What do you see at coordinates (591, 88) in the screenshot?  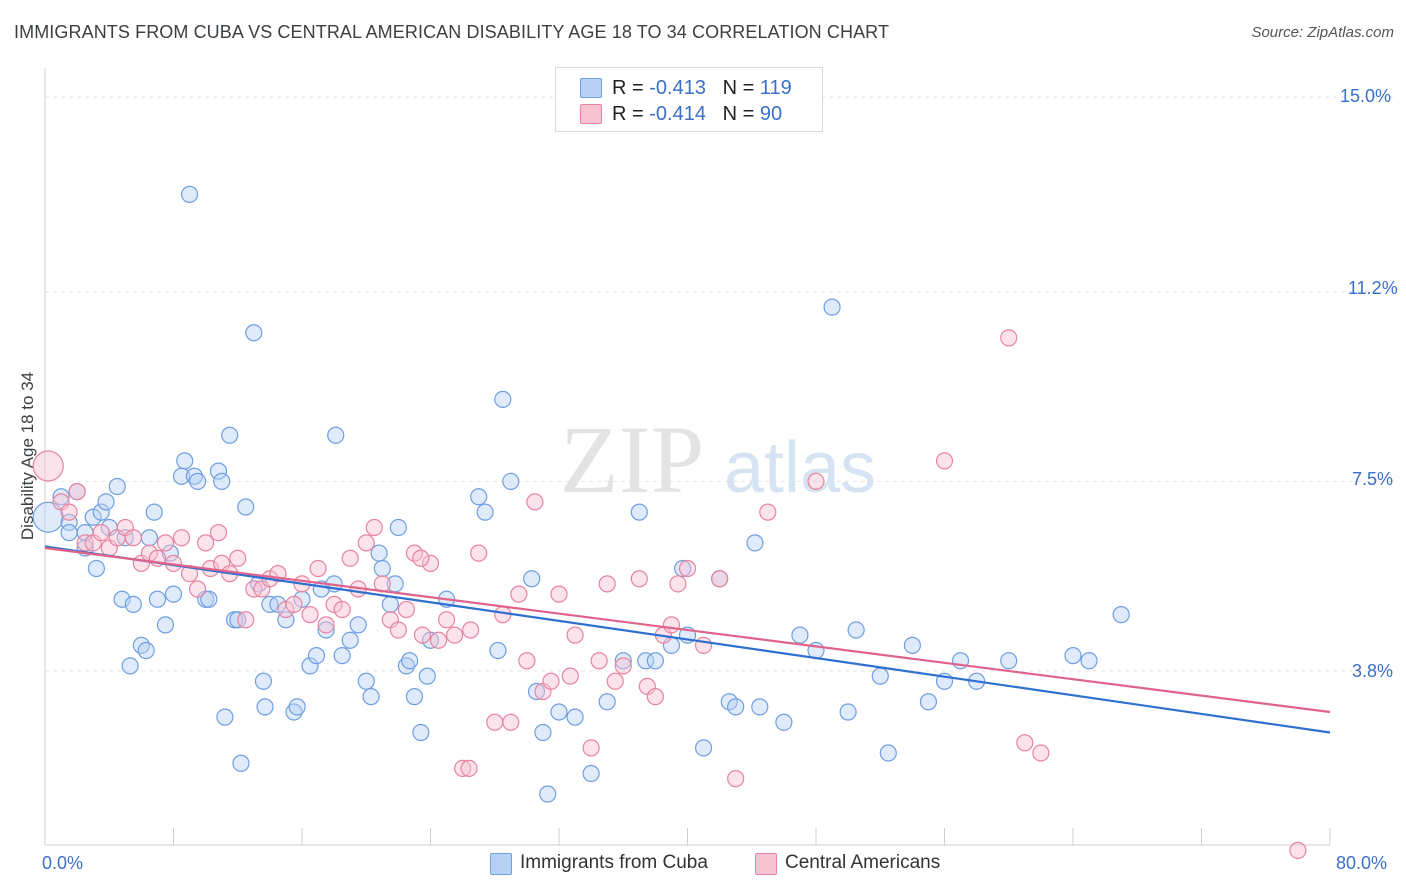 I see `legend-swatch-blue` at bounding box center [591, 88].